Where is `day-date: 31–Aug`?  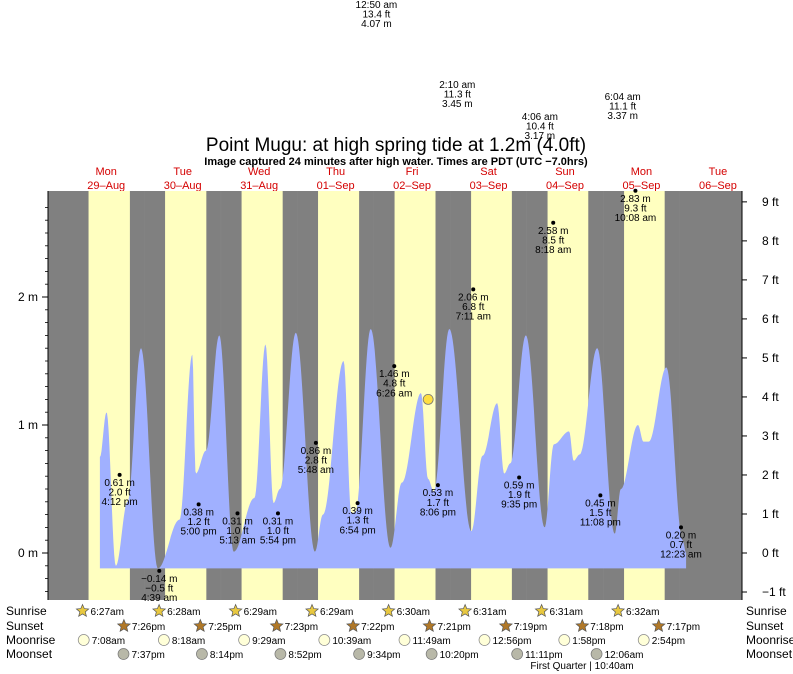 day-date: 31–Aug is located at coordinates (259, 186).